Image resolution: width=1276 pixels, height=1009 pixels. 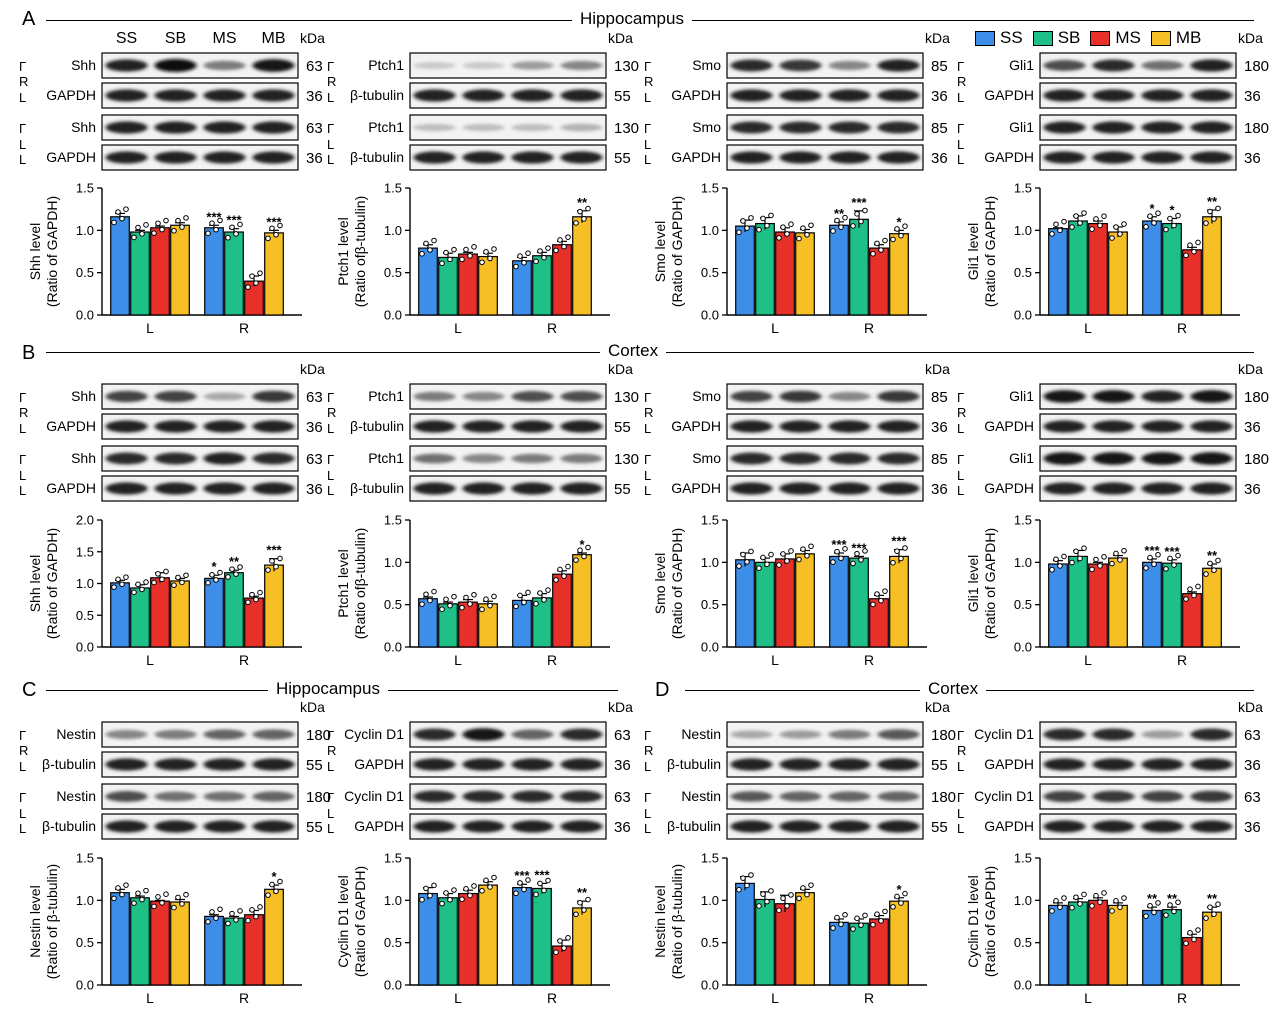 I want to click on y-axis-label: Smo level, so click(x=660, y=251).